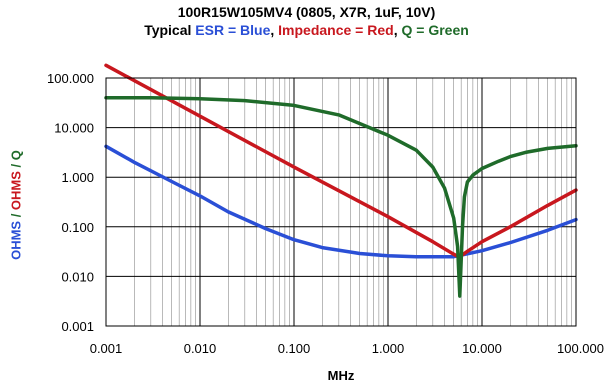 Image resolution: width=613 pixels, height=387 pixels. I want to click on y-tick-label: 0.001, so click(77, 326).